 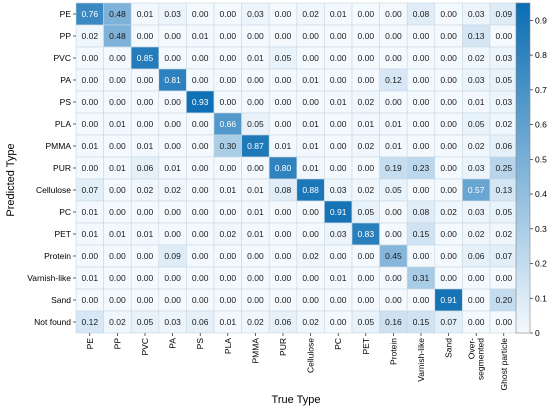 I want to click on x-axis-label: True Type, so click(x=296, y=400).